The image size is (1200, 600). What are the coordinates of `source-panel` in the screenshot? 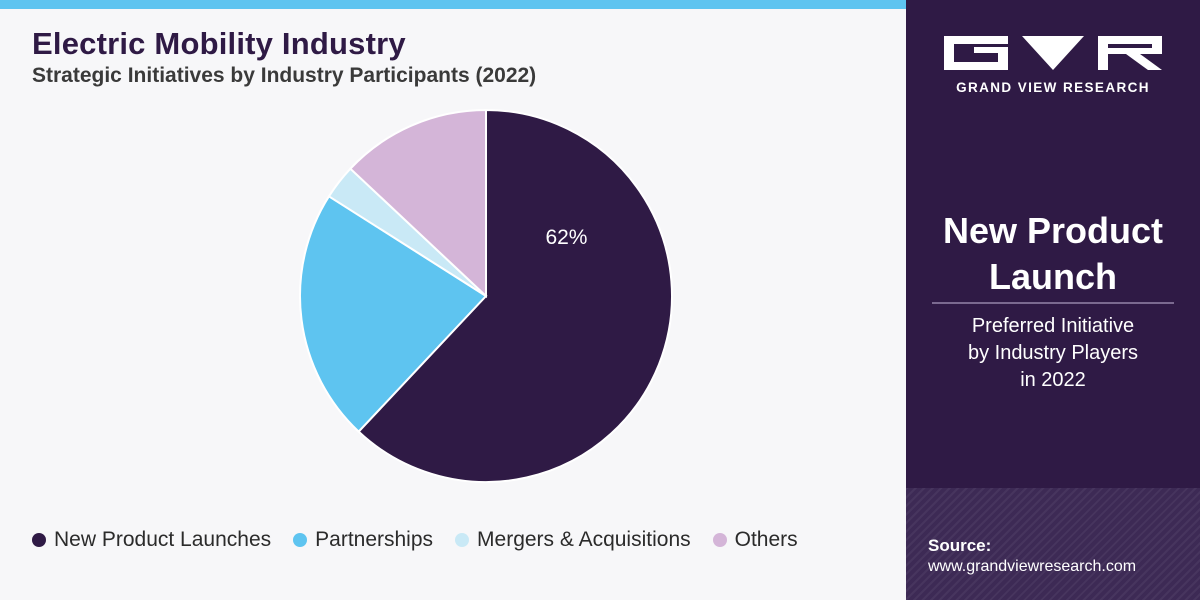 It's located at (1053, 544).